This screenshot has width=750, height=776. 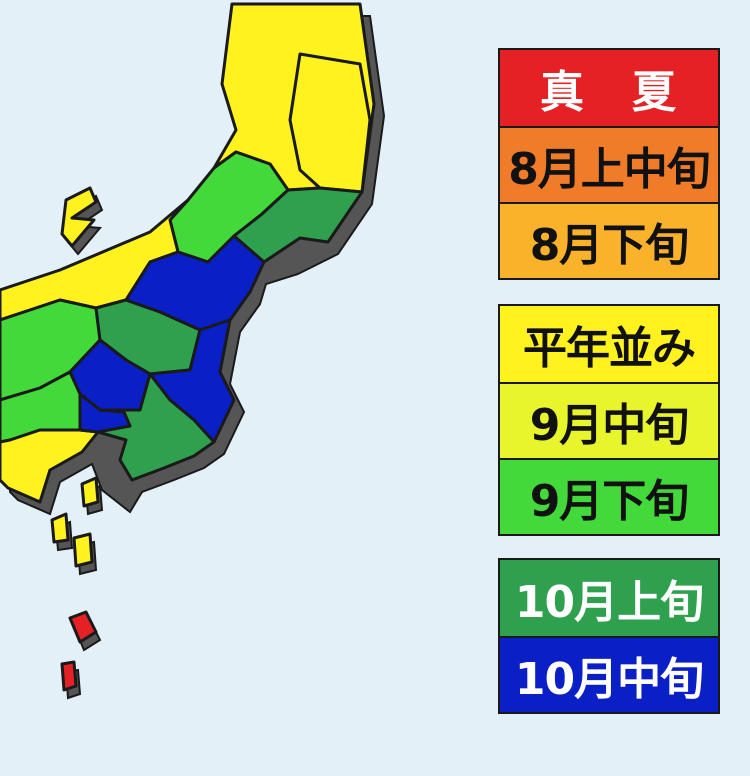 I want to click on legend-item: 8月上中旬, so click(x=609, y=164).